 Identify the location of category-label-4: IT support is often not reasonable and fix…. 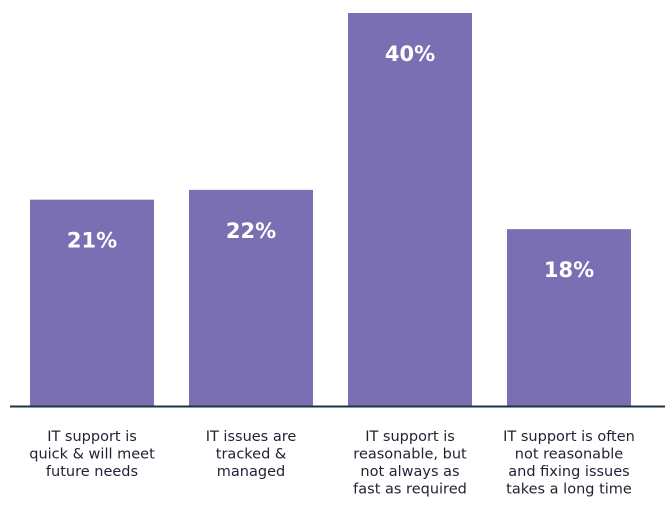
(569, 463).